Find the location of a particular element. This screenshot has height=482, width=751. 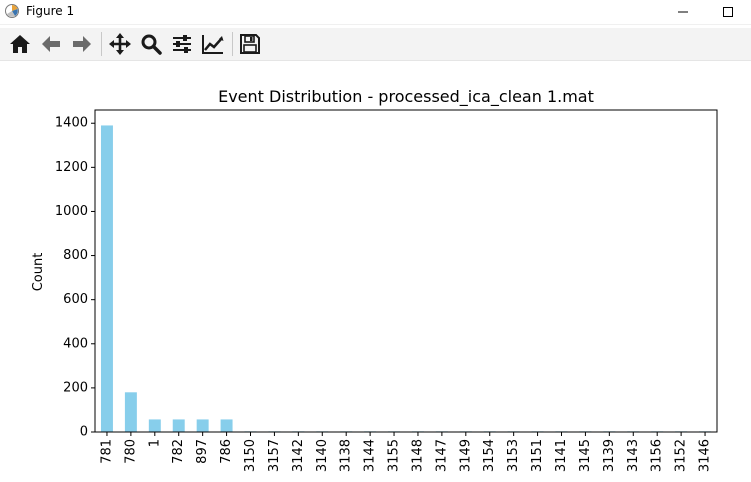

x-tick-label: 3153 is located at coordinates (513, 455).